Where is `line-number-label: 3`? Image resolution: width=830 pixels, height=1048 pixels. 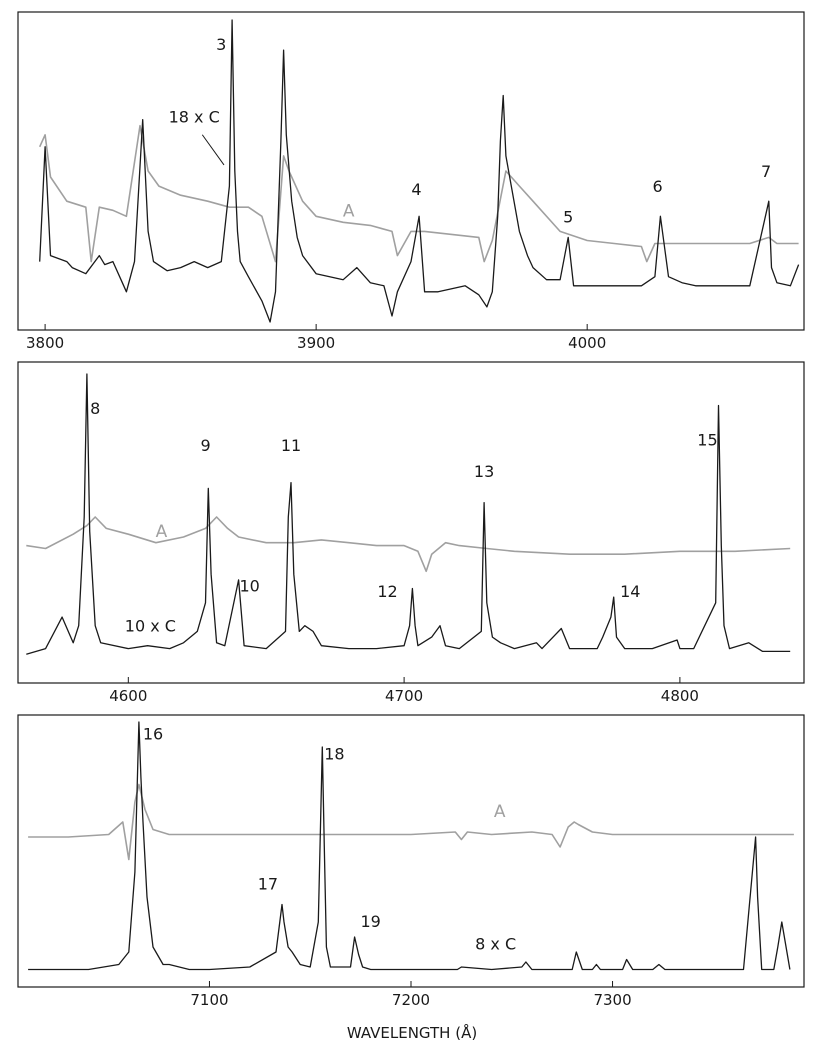
line-number-label: 3 is located at coordinates (221, 44).